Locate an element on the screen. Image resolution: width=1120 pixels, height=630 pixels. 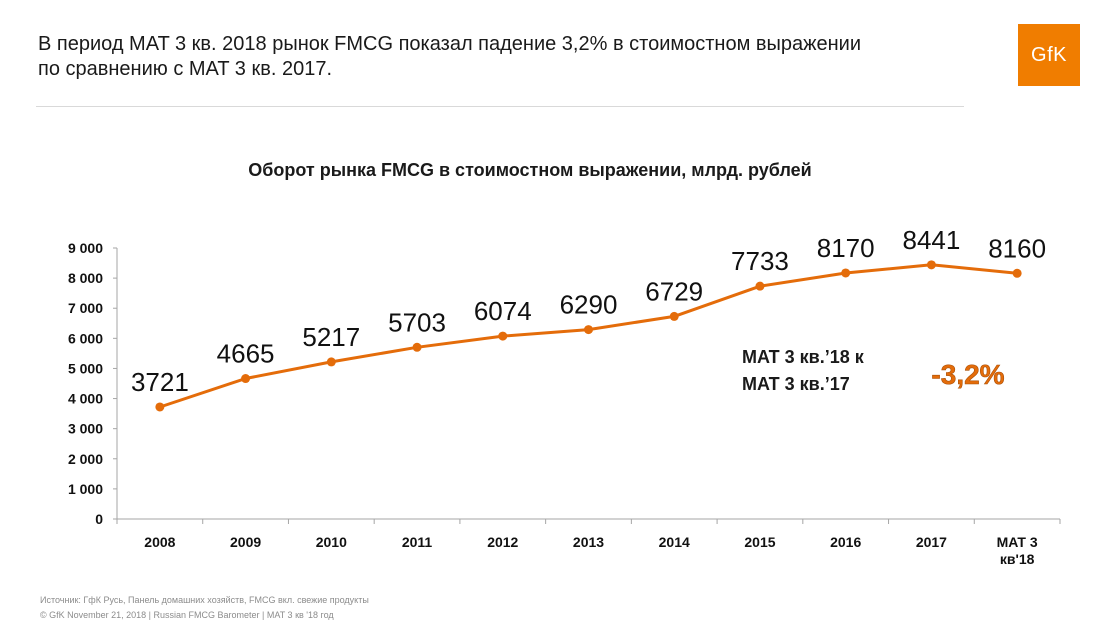
y-tick-label: 7 000 is located at coordinates (85, 308).